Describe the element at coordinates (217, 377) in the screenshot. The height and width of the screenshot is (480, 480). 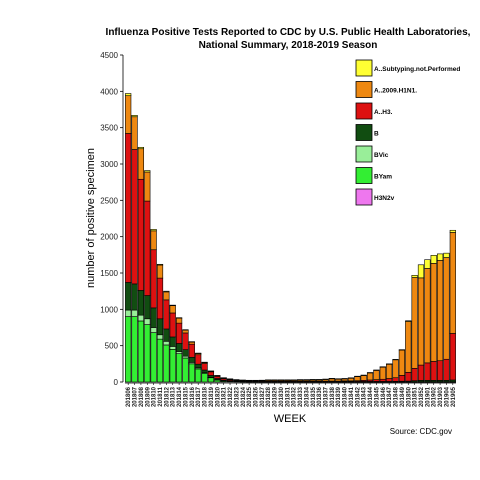
I see `bar-segment-a-h3--201820` at that location.